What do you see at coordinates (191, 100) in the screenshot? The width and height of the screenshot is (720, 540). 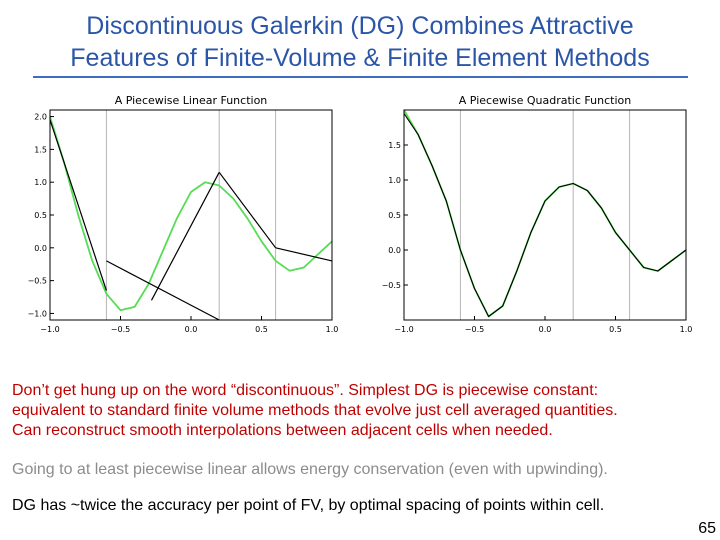 I see `chart-title: A Piecewise Linear Function` at bounding box center [191, 100].